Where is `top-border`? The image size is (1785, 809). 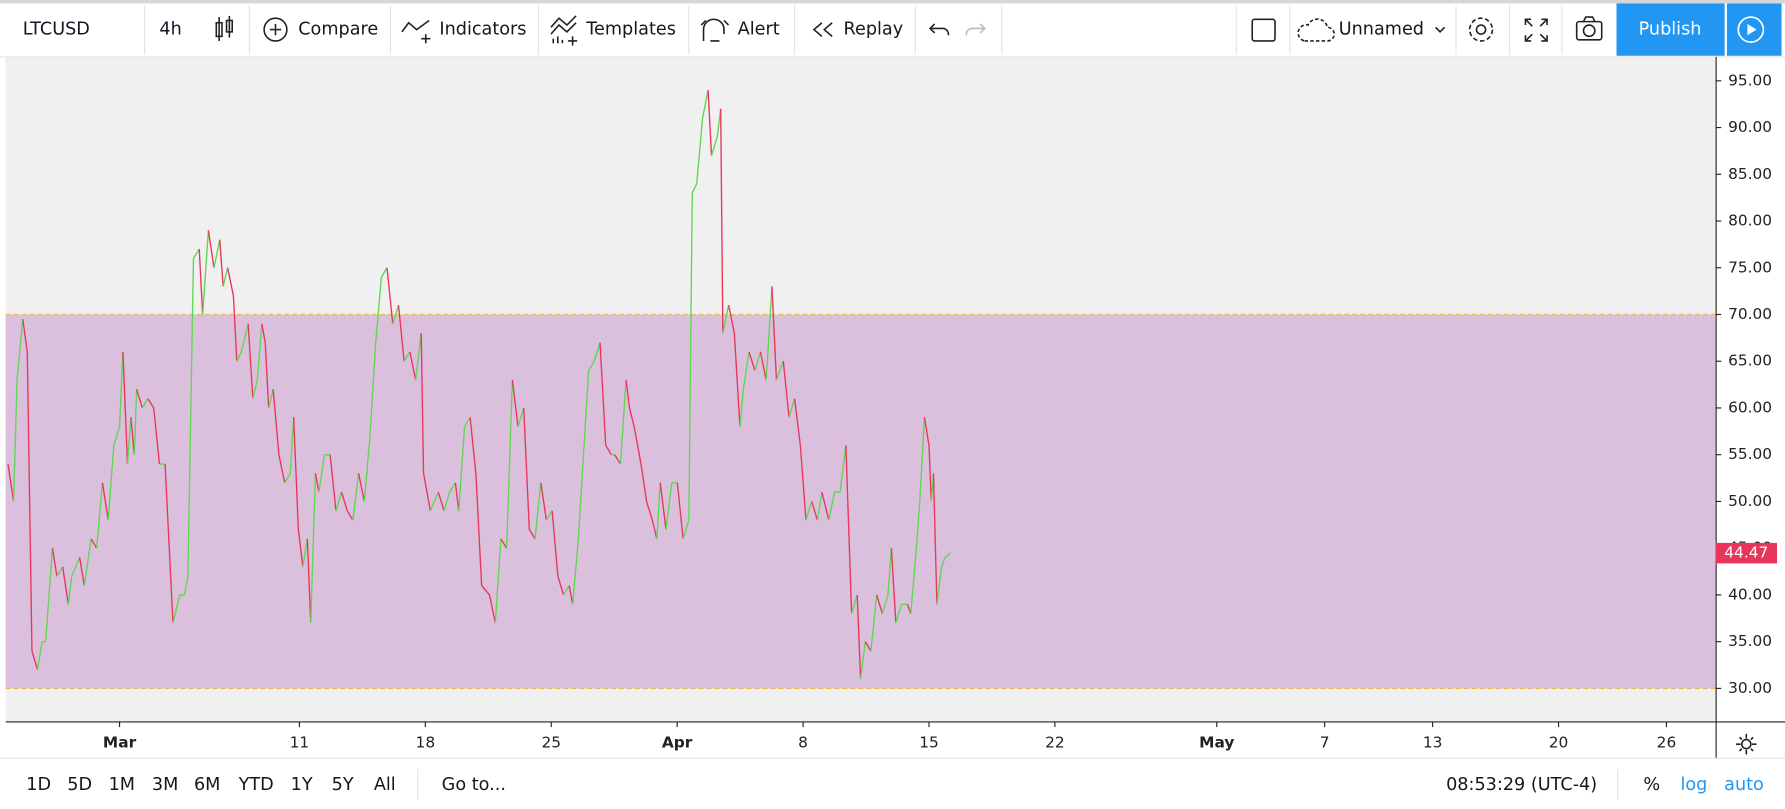 top-border is located at coordinates (892, 2).